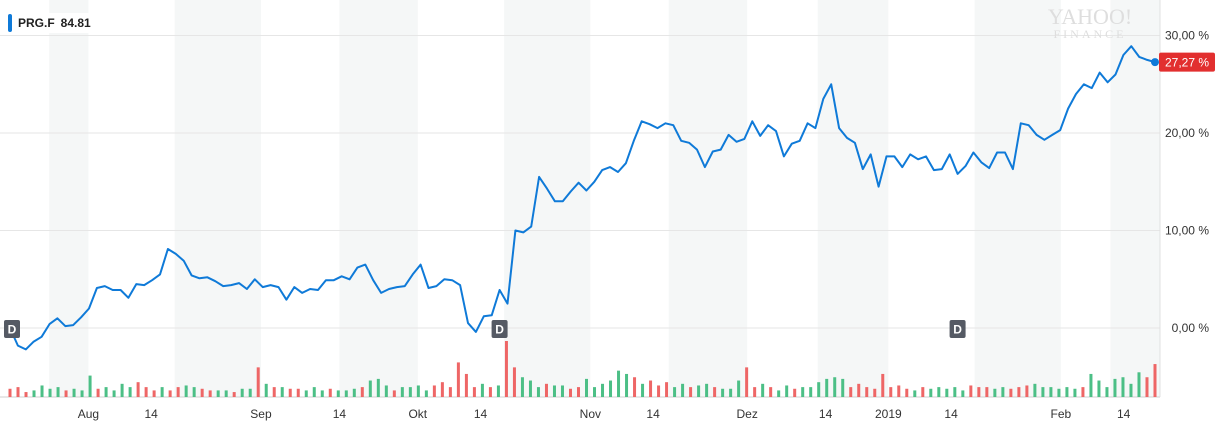 The width and height of the screenshot is (1215, 428). Describe the element at coordinates (10, 23) in the screenshot. I see `series-swatch` at that location.